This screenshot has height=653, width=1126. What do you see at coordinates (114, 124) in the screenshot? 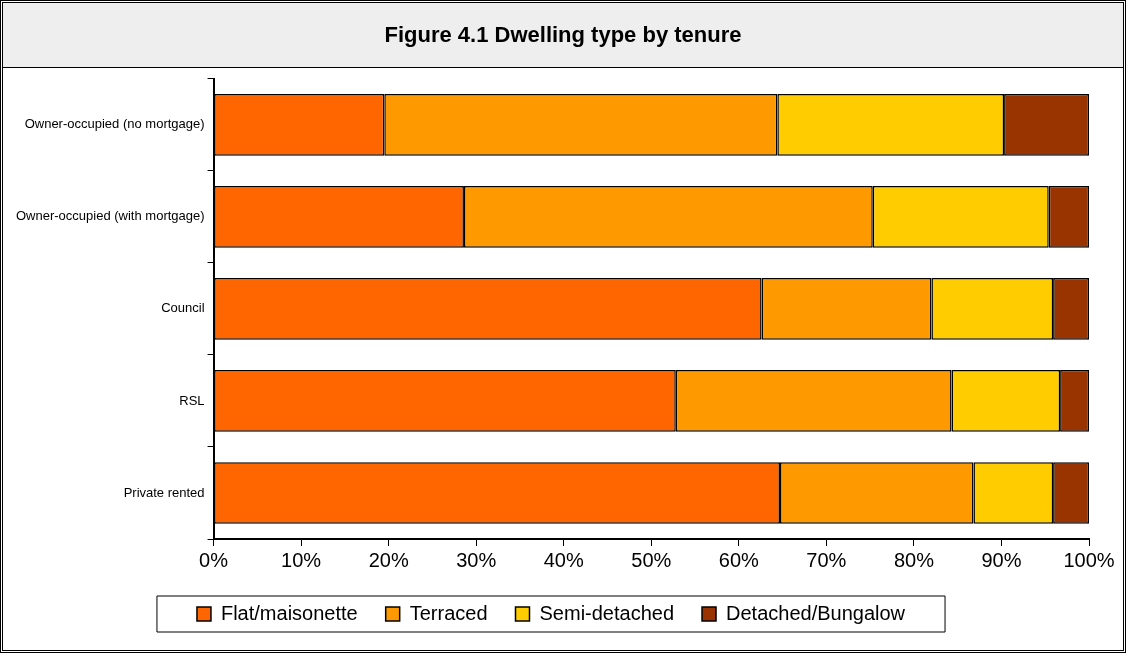
I see `y-tick-label: Owner-occupied (no mortgage)` at bounding box center [114, 124].